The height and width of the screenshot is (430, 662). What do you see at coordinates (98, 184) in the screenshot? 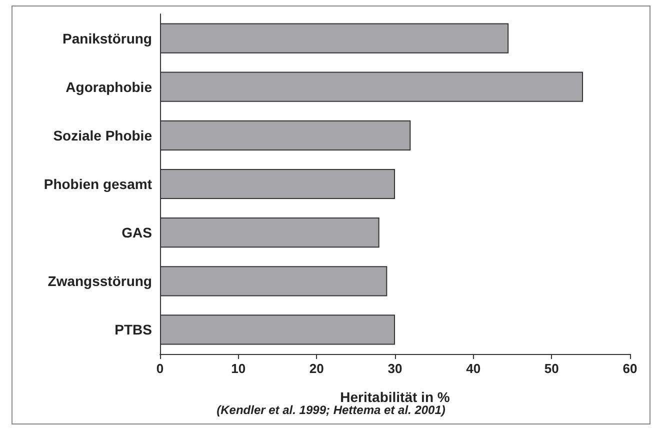
I see `y-tick-label: Phobien gesamt` at bounding box center [98, 184].